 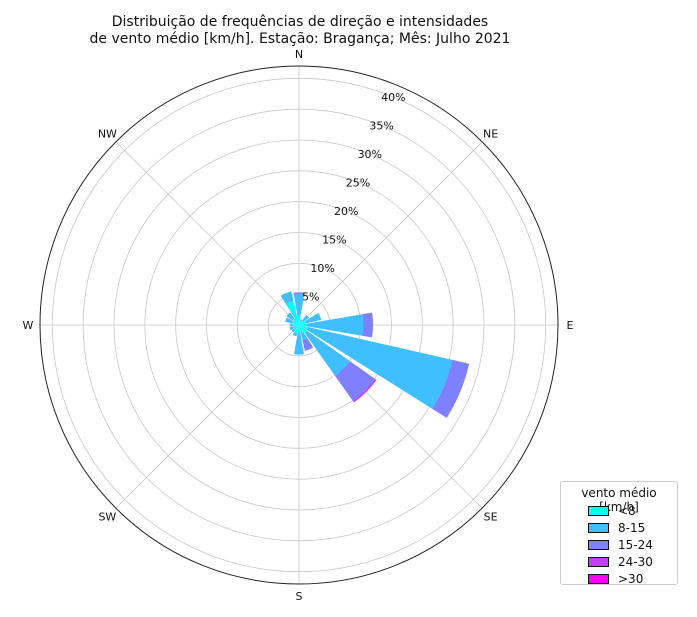 What do you see at coordinates (299, 54) in the screenshot?
I see `direction-label-N: N` at bounding box center [299, 54].